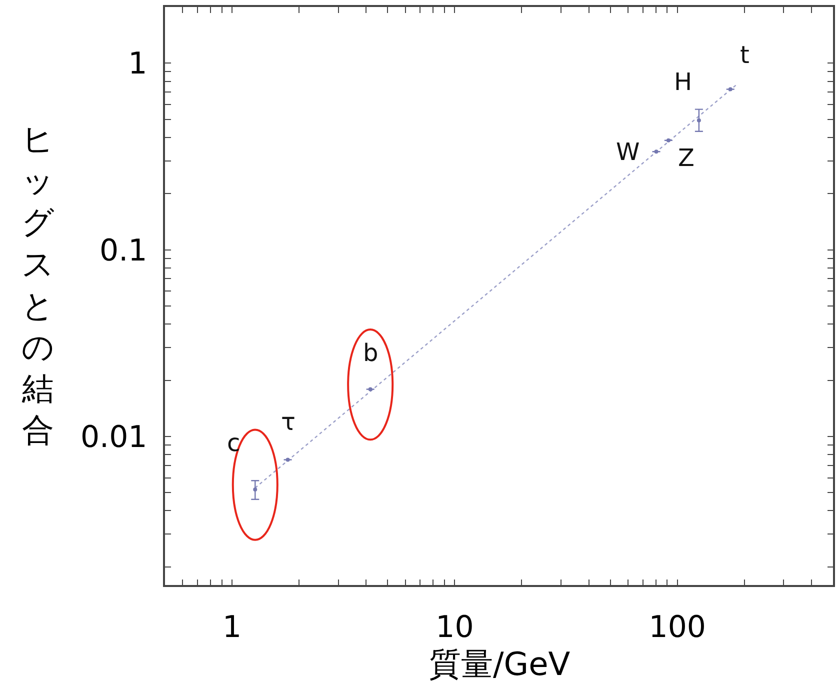 This screenshot has width=840, height=683. What do you see at coordinates (683, 82) in the screenshot?
I see `annotation: H` at bounding box center [683, 82].